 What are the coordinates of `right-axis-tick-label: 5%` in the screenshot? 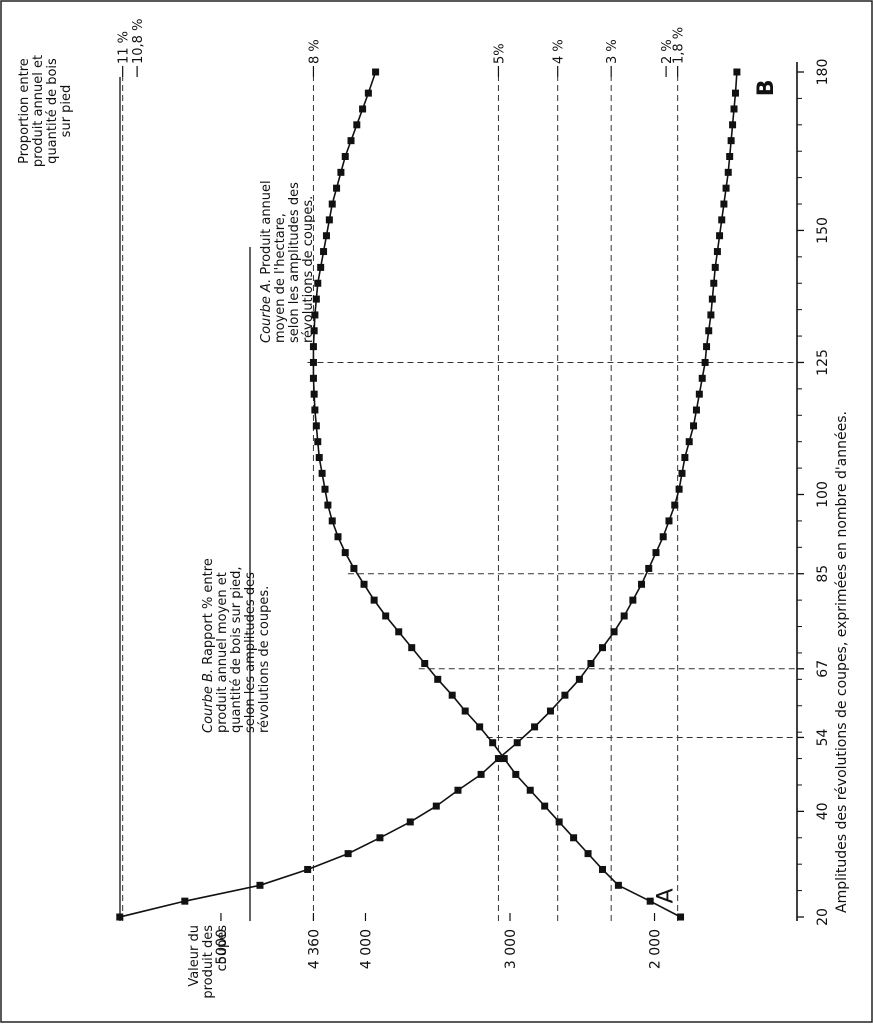 It's located at (499, 53).